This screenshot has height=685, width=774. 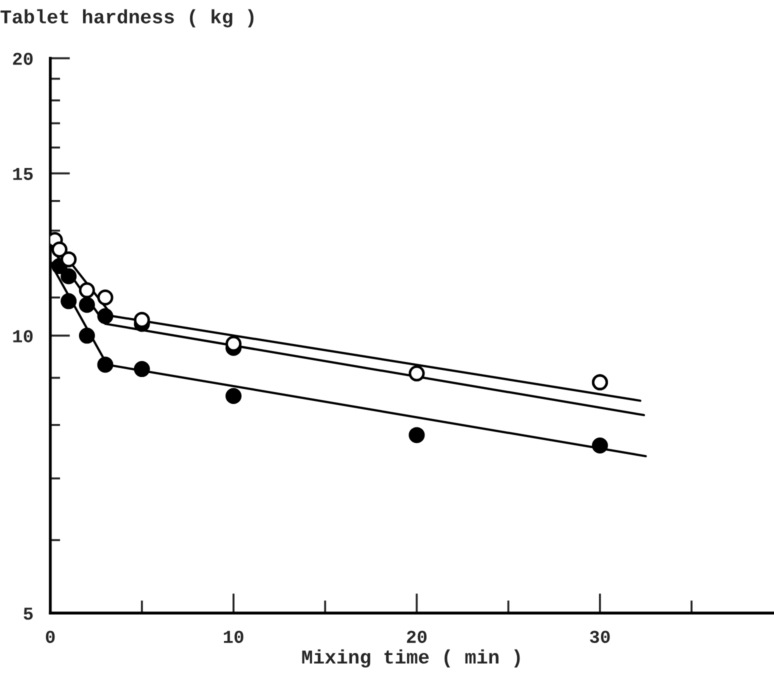 I want to click on y-axis-title: Tablet hardness ( kg ), so click(x=127, y=18).